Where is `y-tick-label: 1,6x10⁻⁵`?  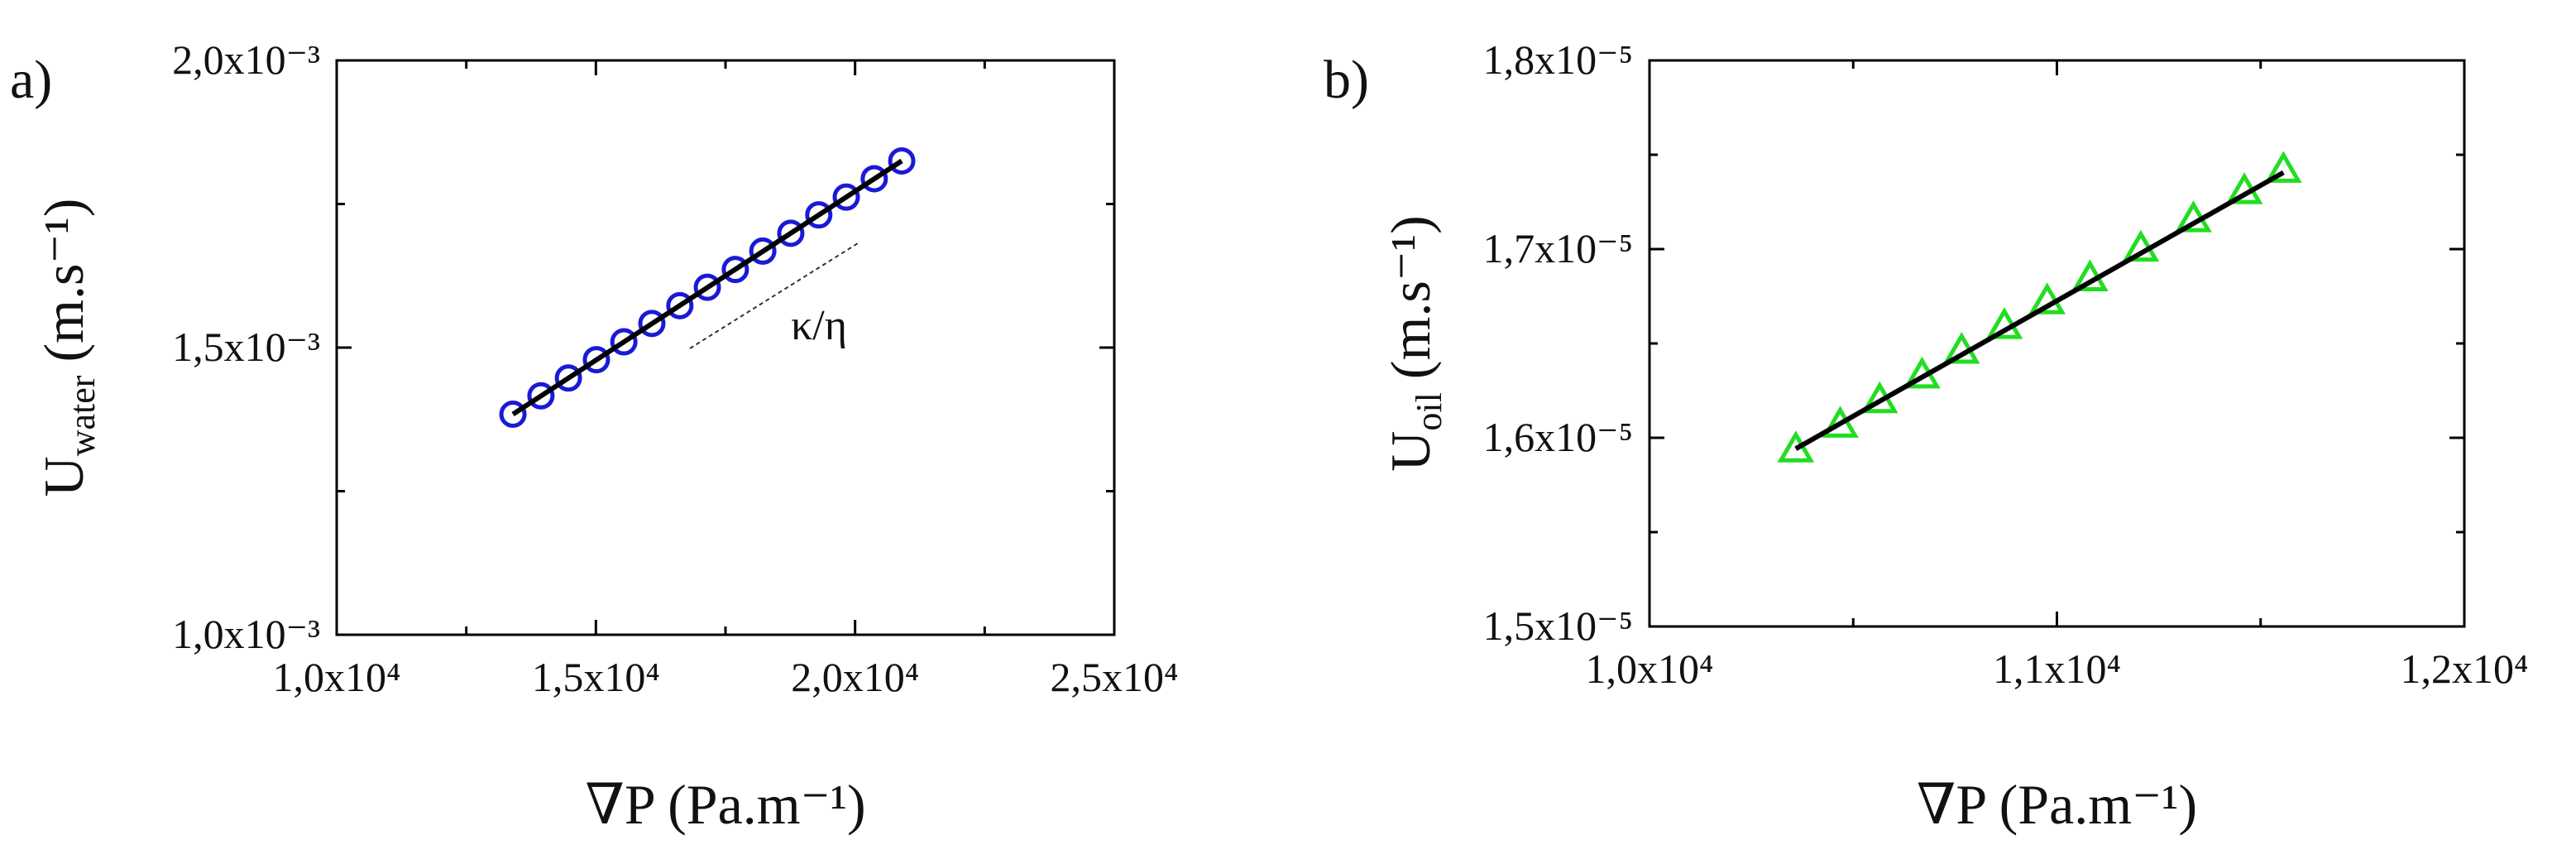
y-tick-label: 1,6x10⁻⁵ is located at coordinates (1558, 437).